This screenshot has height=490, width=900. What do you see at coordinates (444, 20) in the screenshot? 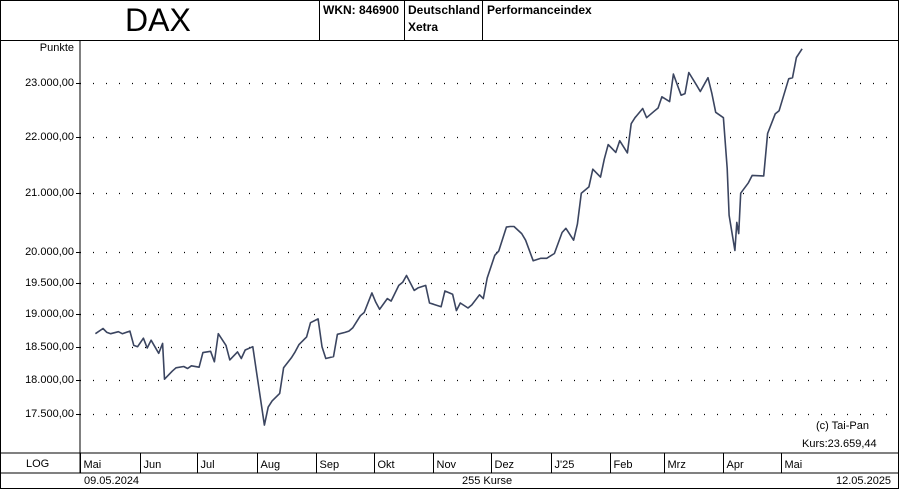
I see `exchange-cell` at bounding box center [444, 20].